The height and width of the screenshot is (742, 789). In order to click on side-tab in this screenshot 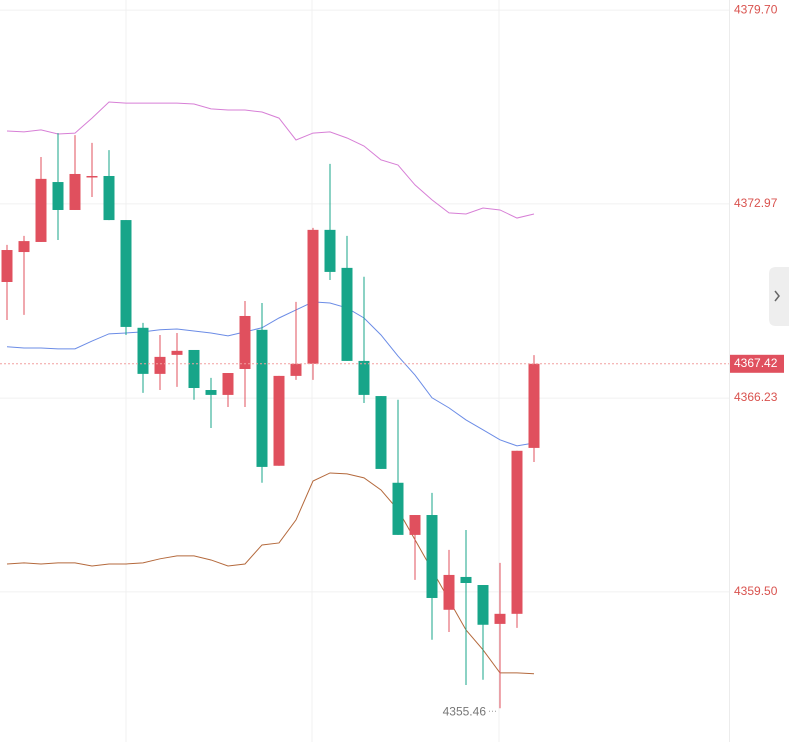, I will do `click(779, 296)`.